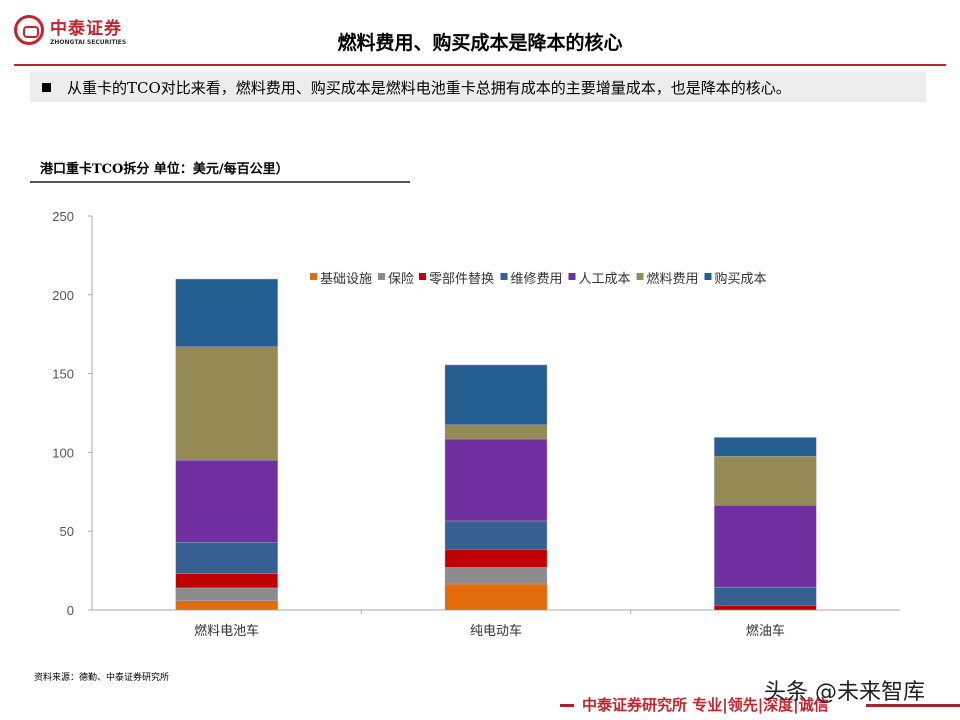  Describe the element at coordinates (164, 169) in the screenshot. I see `chart-title: 港口重卡TCO拆分 单位：美元/每百公里）` at that location.